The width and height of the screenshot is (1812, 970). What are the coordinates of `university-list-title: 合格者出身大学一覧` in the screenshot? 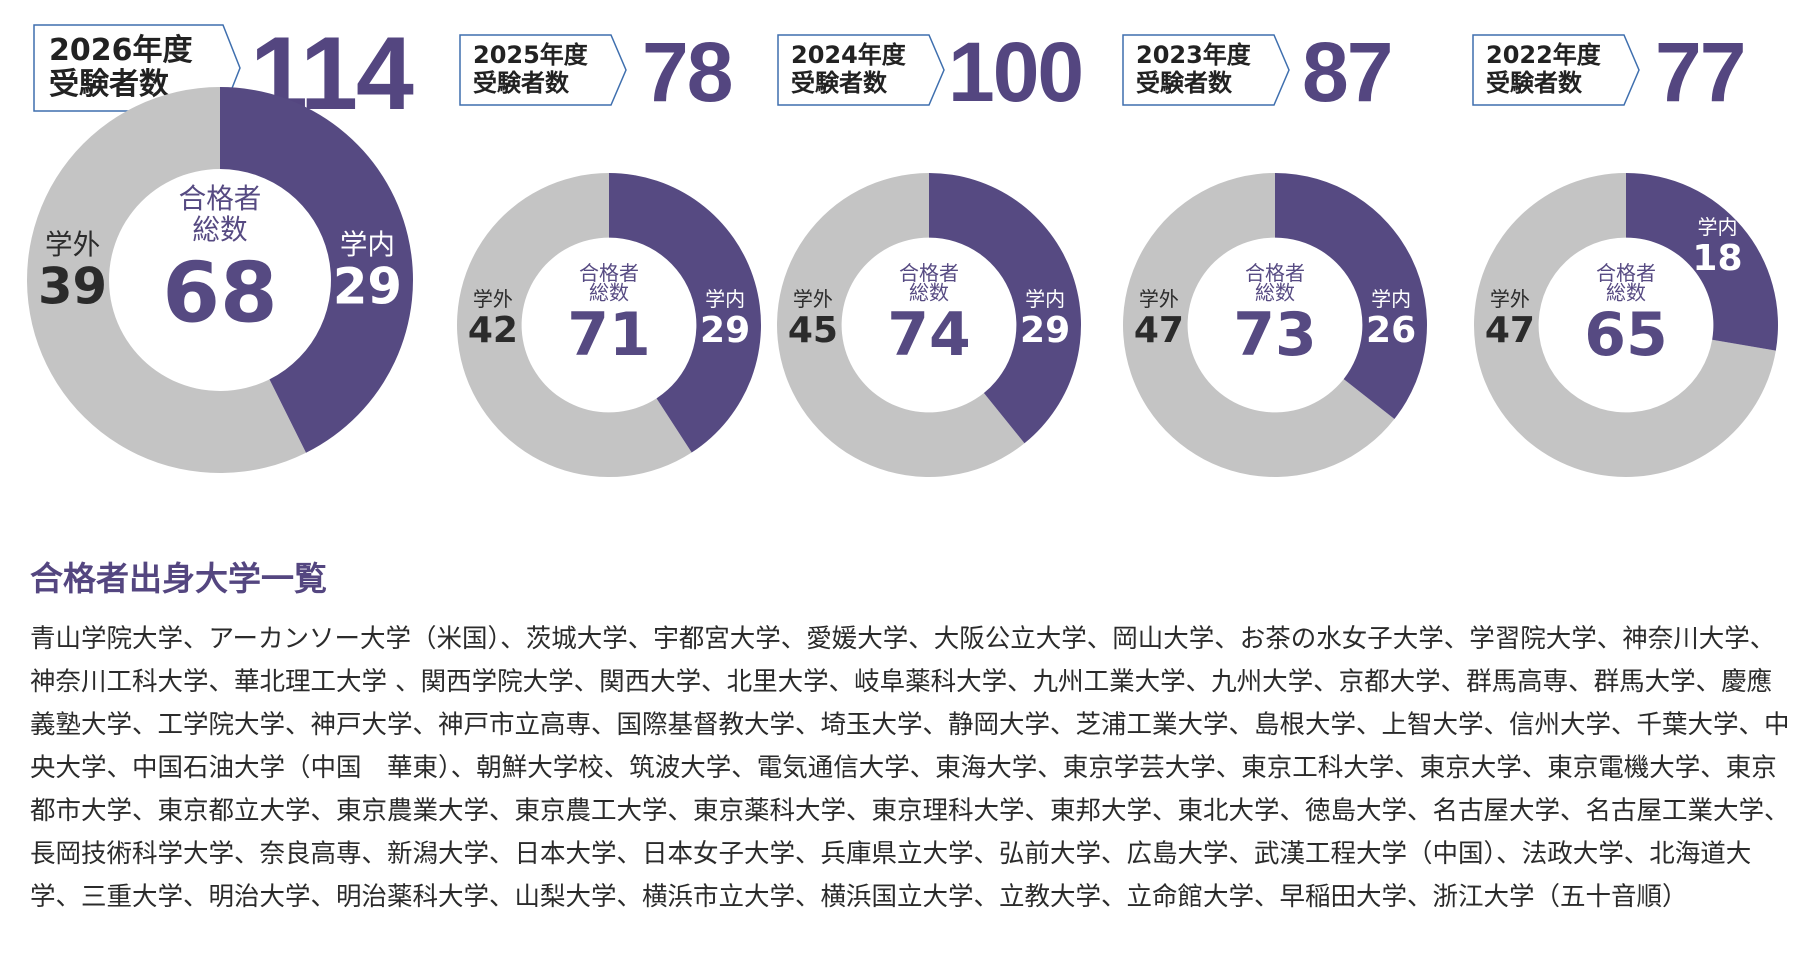 It's located at (178, 578).